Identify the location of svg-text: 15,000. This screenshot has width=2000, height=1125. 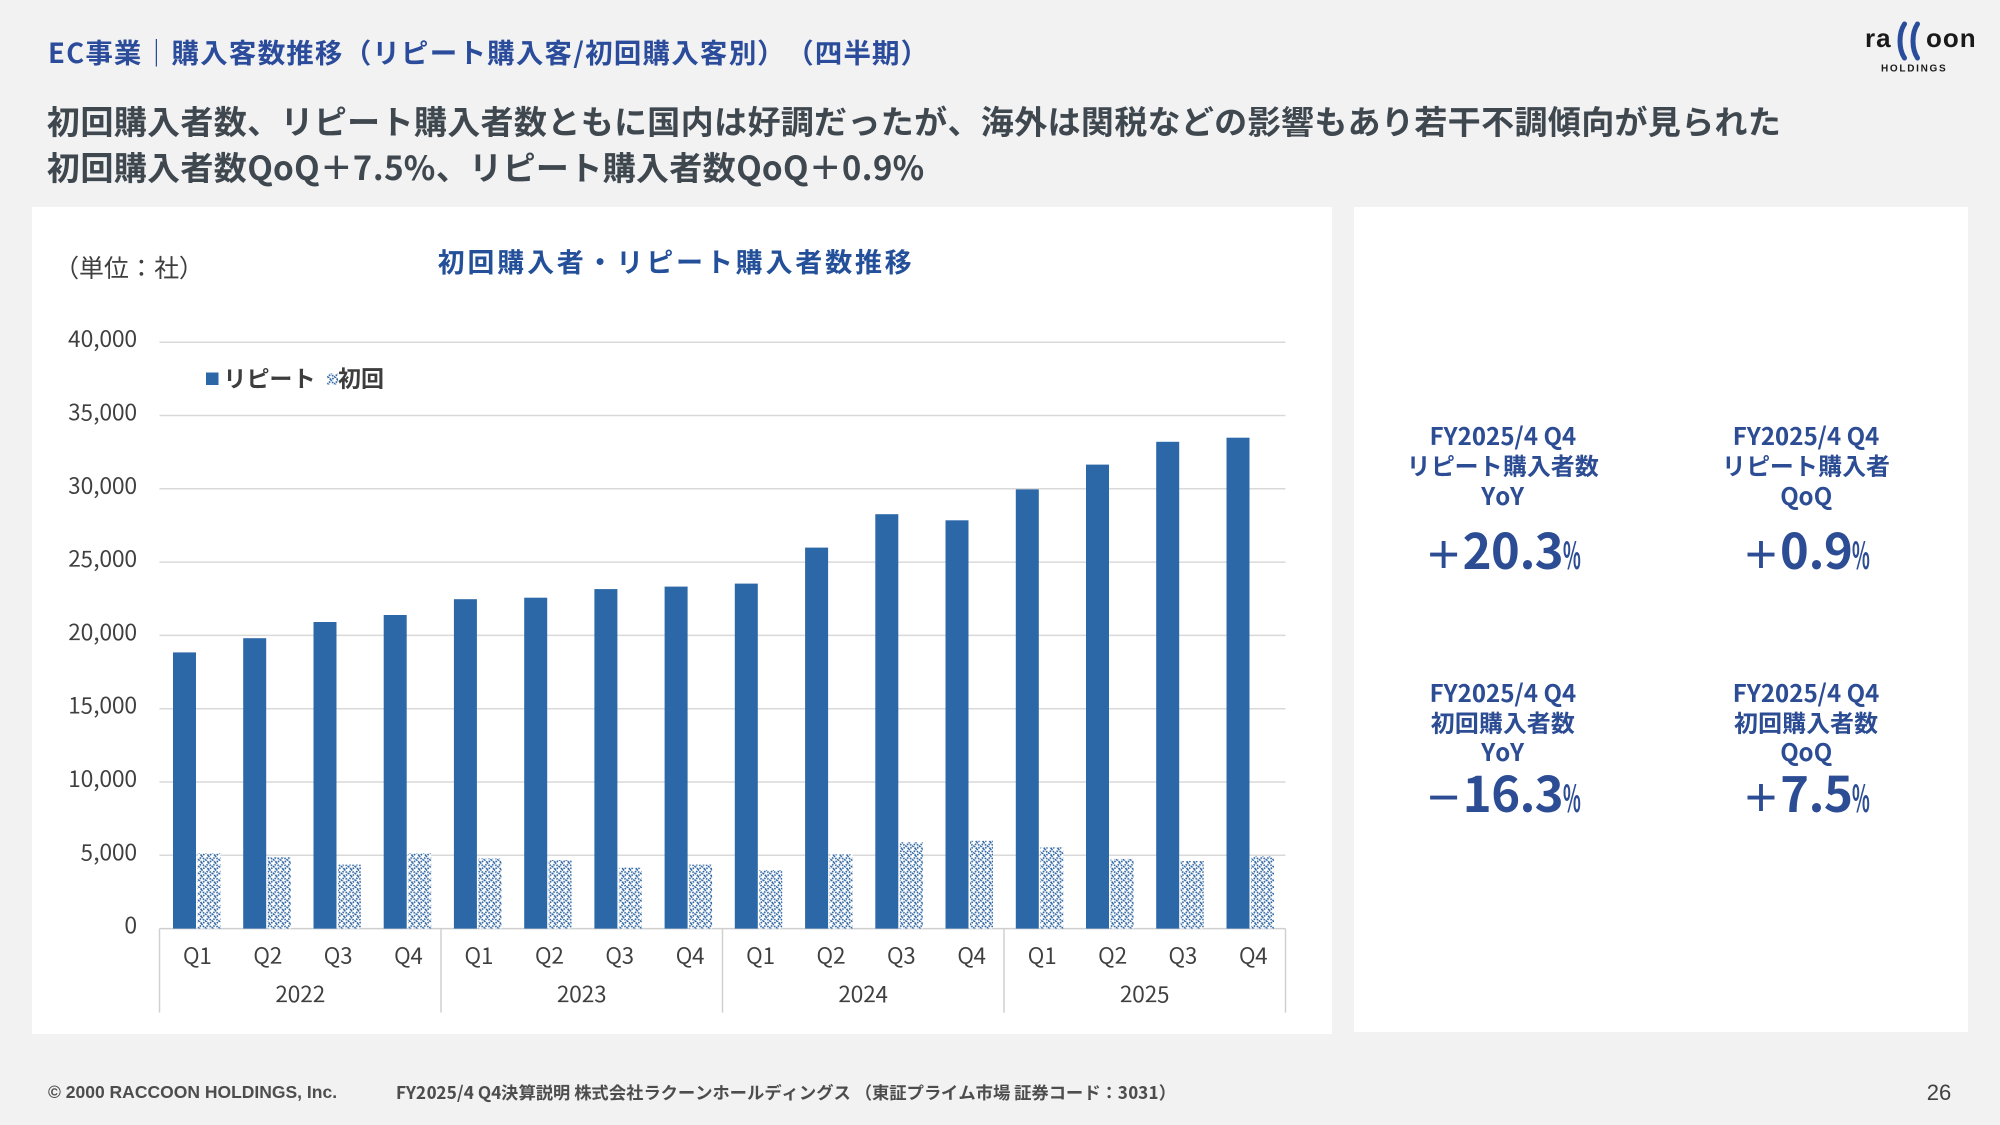
(102, 705).